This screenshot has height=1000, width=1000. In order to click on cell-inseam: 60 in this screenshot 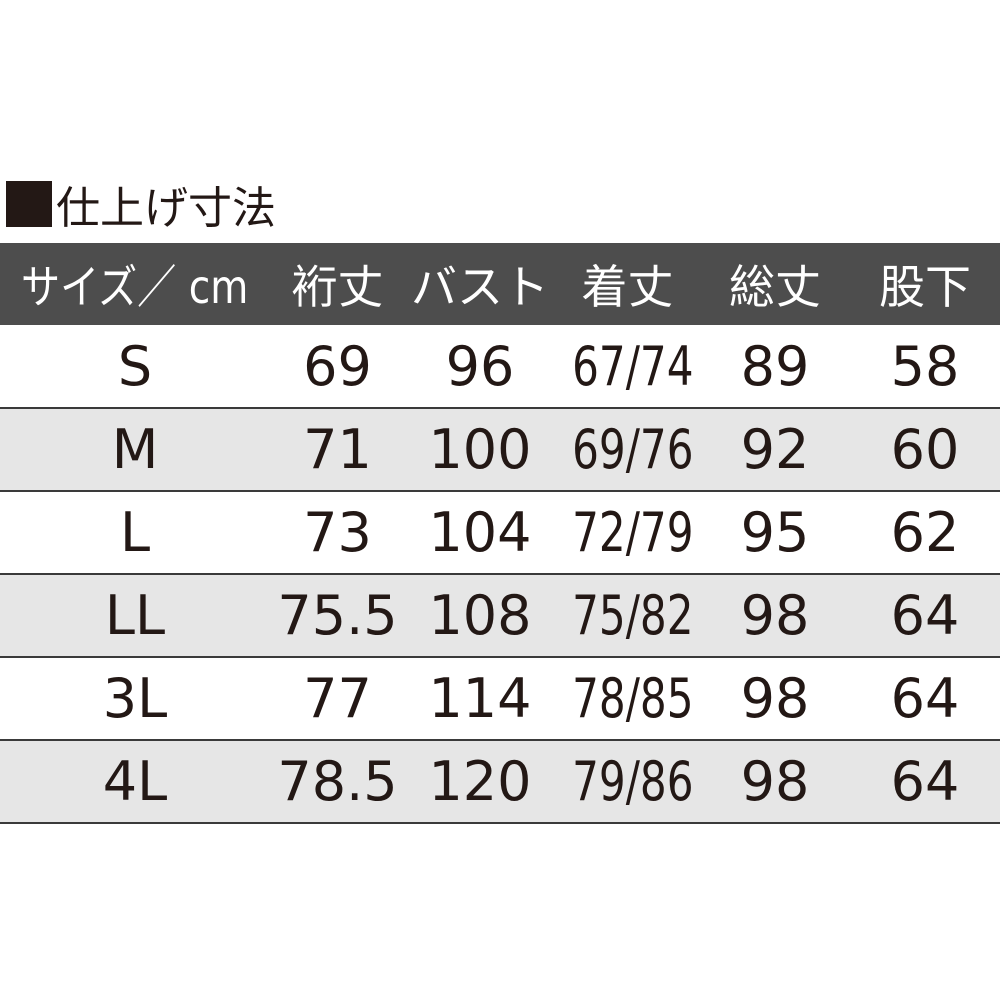, I will do `click(925, 449)`.